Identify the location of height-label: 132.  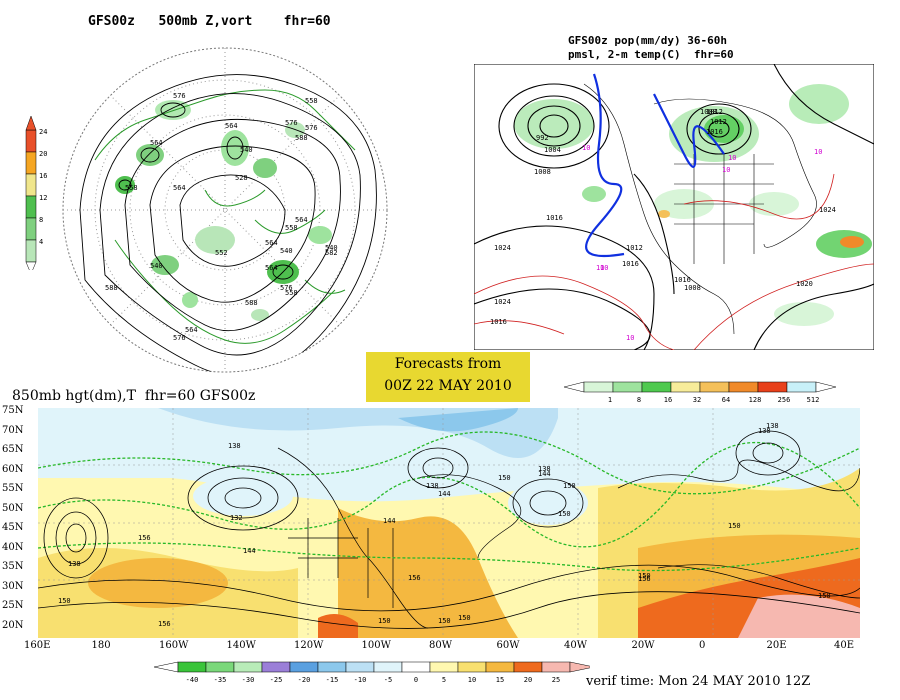
(236, 518).